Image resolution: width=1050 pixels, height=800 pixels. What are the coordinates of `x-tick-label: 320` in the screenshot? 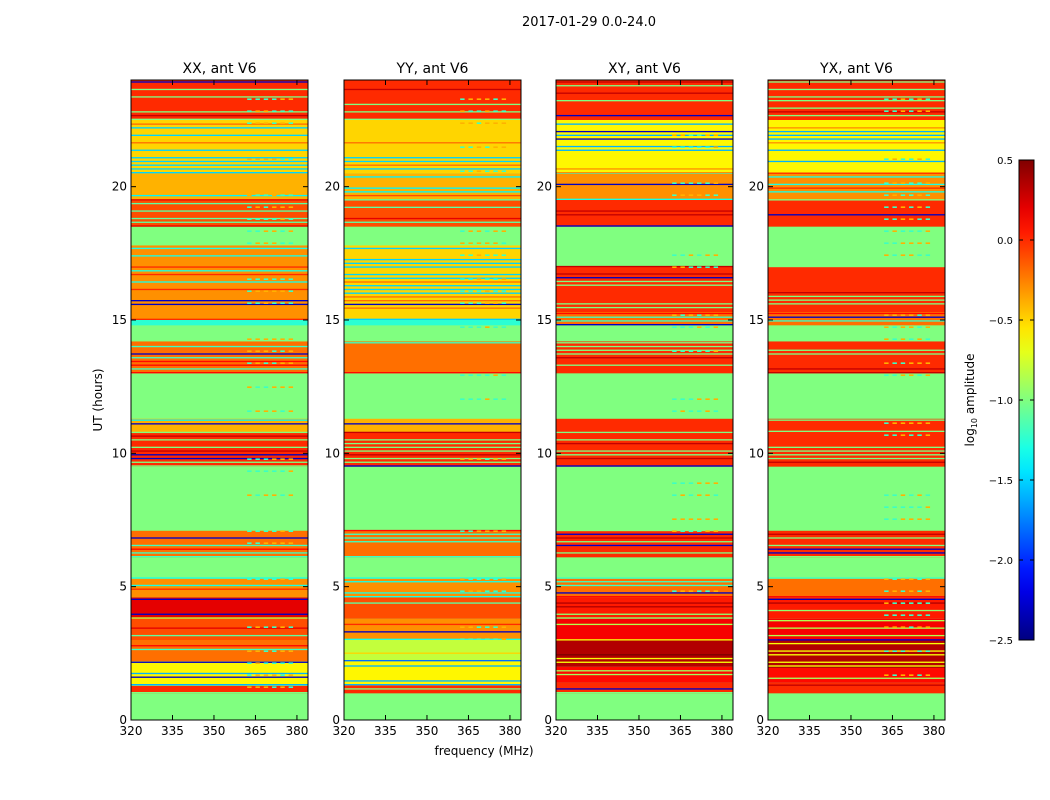 It's located at (556, 731).